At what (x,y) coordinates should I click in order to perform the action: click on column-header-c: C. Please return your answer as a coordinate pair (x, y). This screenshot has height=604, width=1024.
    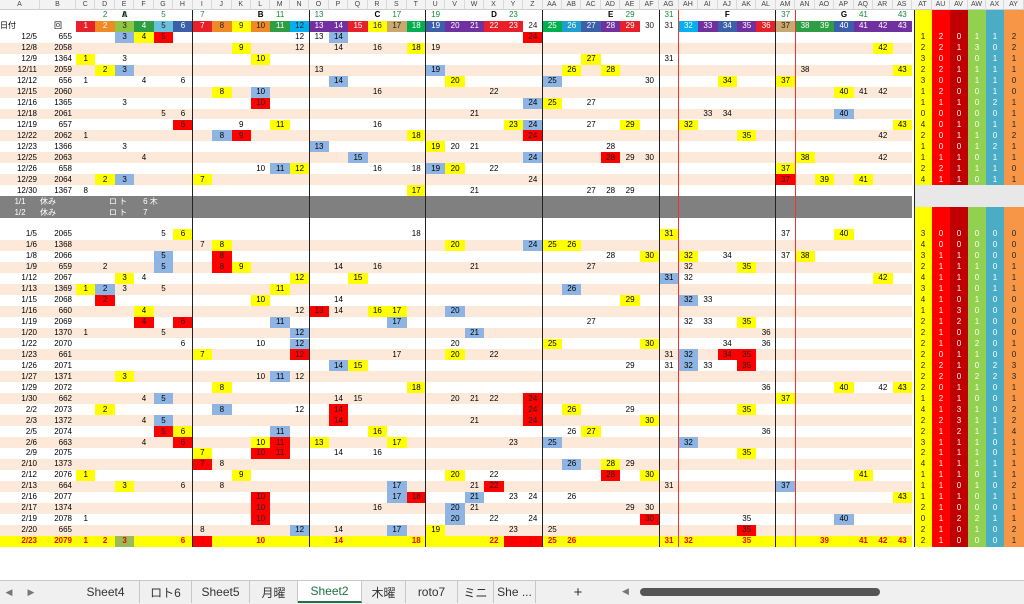
    Looking at the image, I should click on (86, 5).